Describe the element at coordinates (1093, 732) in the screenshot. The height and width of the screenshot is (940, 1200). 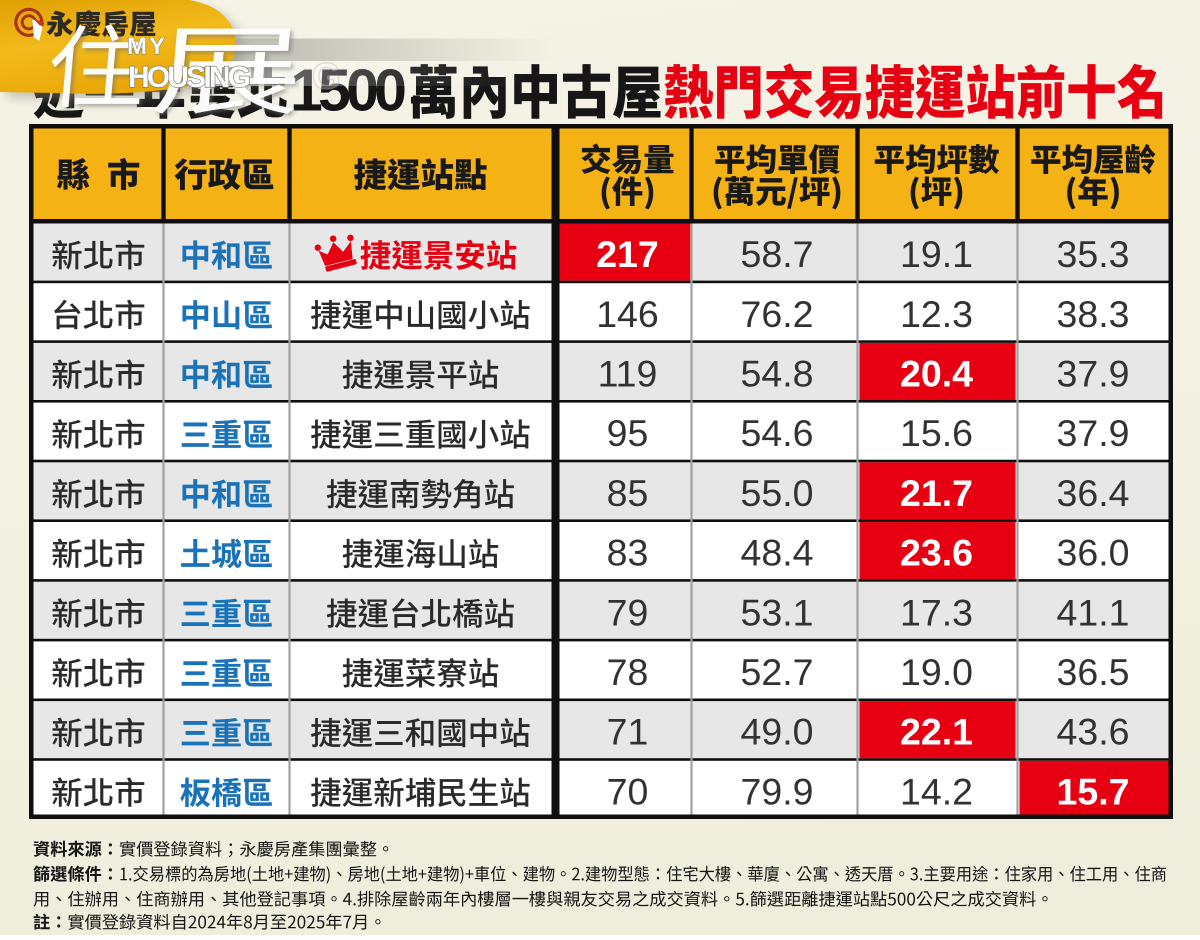
I see `svg-text: 43.6` at that location.